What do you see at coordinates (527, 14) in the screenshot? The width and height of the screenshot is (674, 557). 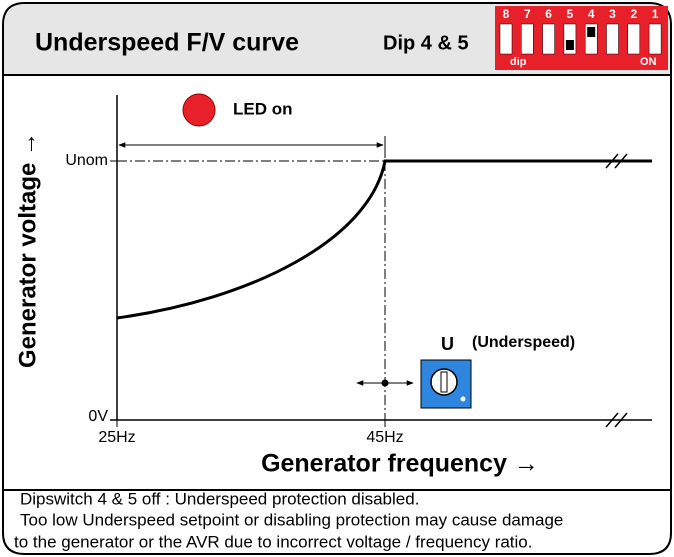 I see `dip-number: 7` at bounding box center [527, 14].